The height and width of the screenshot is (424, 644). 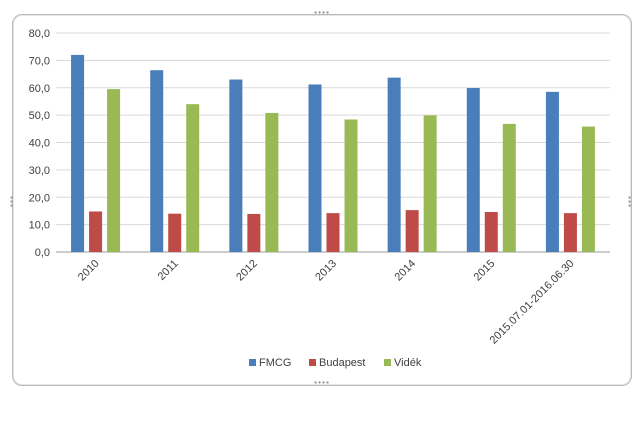 What do you see at coordinates (39, 61) in the screenshot?
I see `y-tick-label: 70,0` at bounding box center [39, 61].